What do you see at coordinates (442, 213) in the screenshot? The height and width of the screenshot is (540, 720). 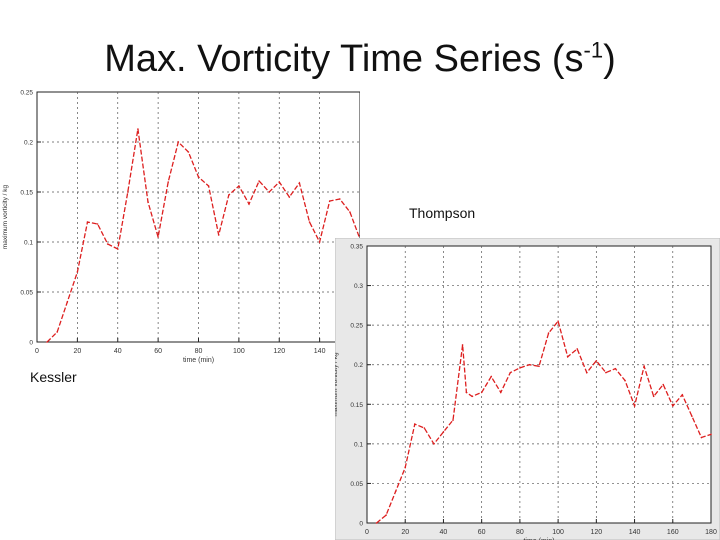 I see `thompson-caption: Thompson` at bounding box center [442, 213].